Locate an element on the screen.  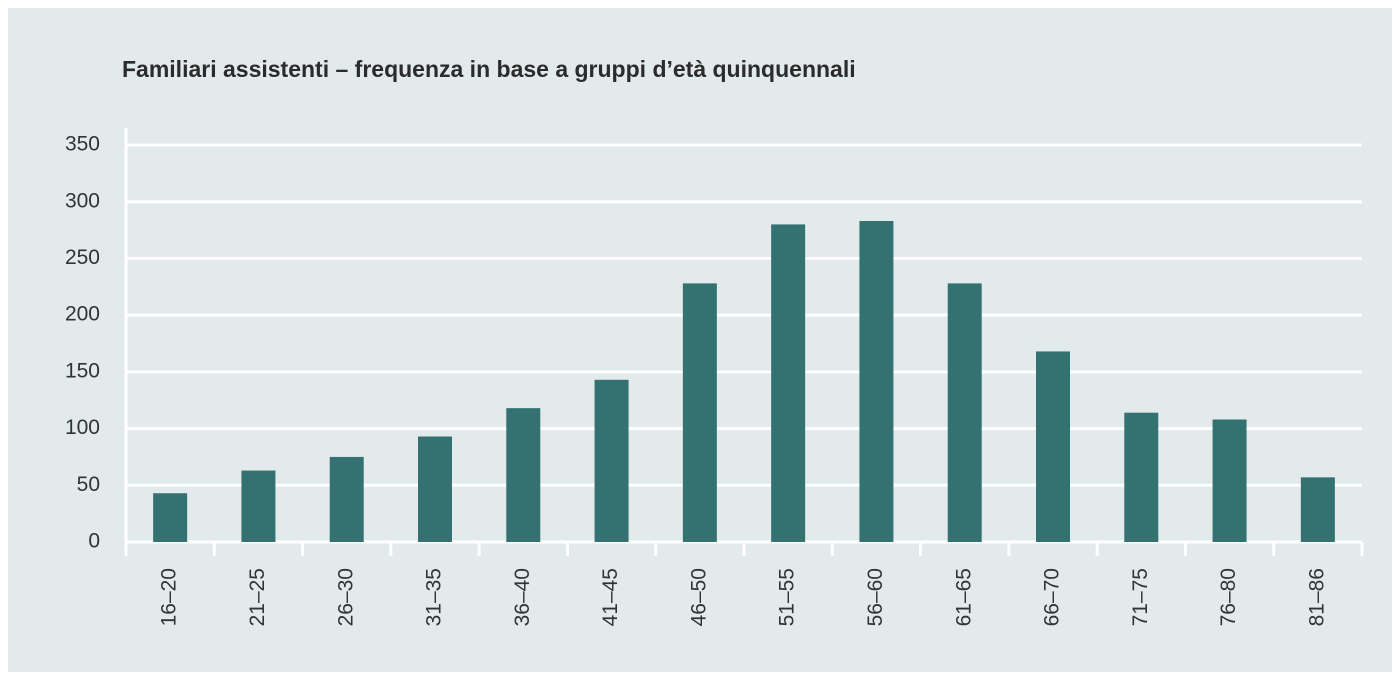
y-tick-label: 350 is located at coordinates (82, 144).